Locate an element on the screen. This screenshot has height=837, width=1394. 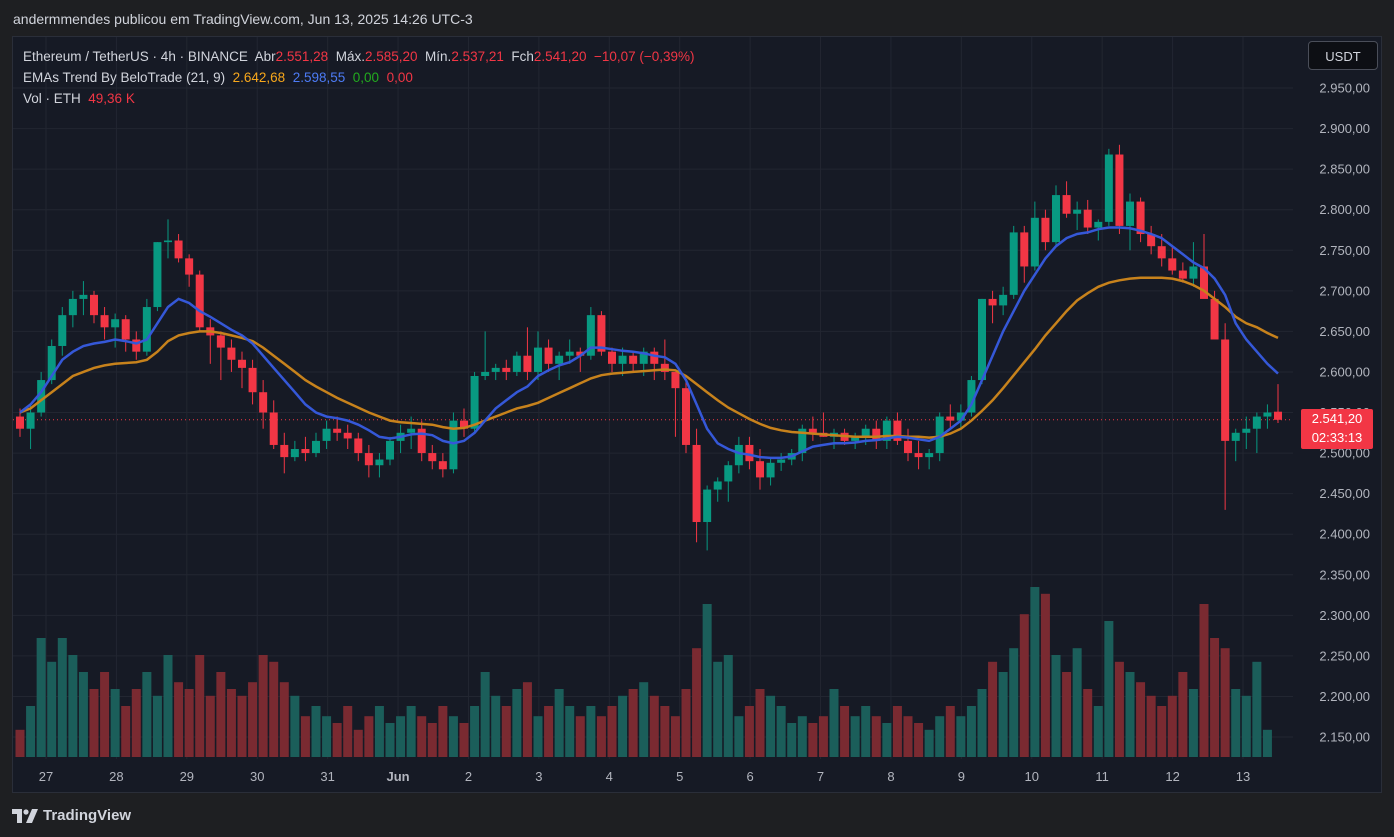
open-value: 2.551,28 is located at coordinates (302, 56).